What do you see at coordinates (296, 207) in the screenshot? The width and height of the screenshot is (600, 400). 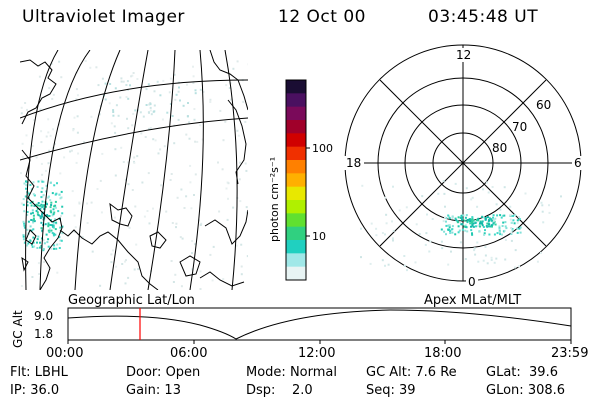 I see `color-scale-cell` at bounding box center [296, 207].